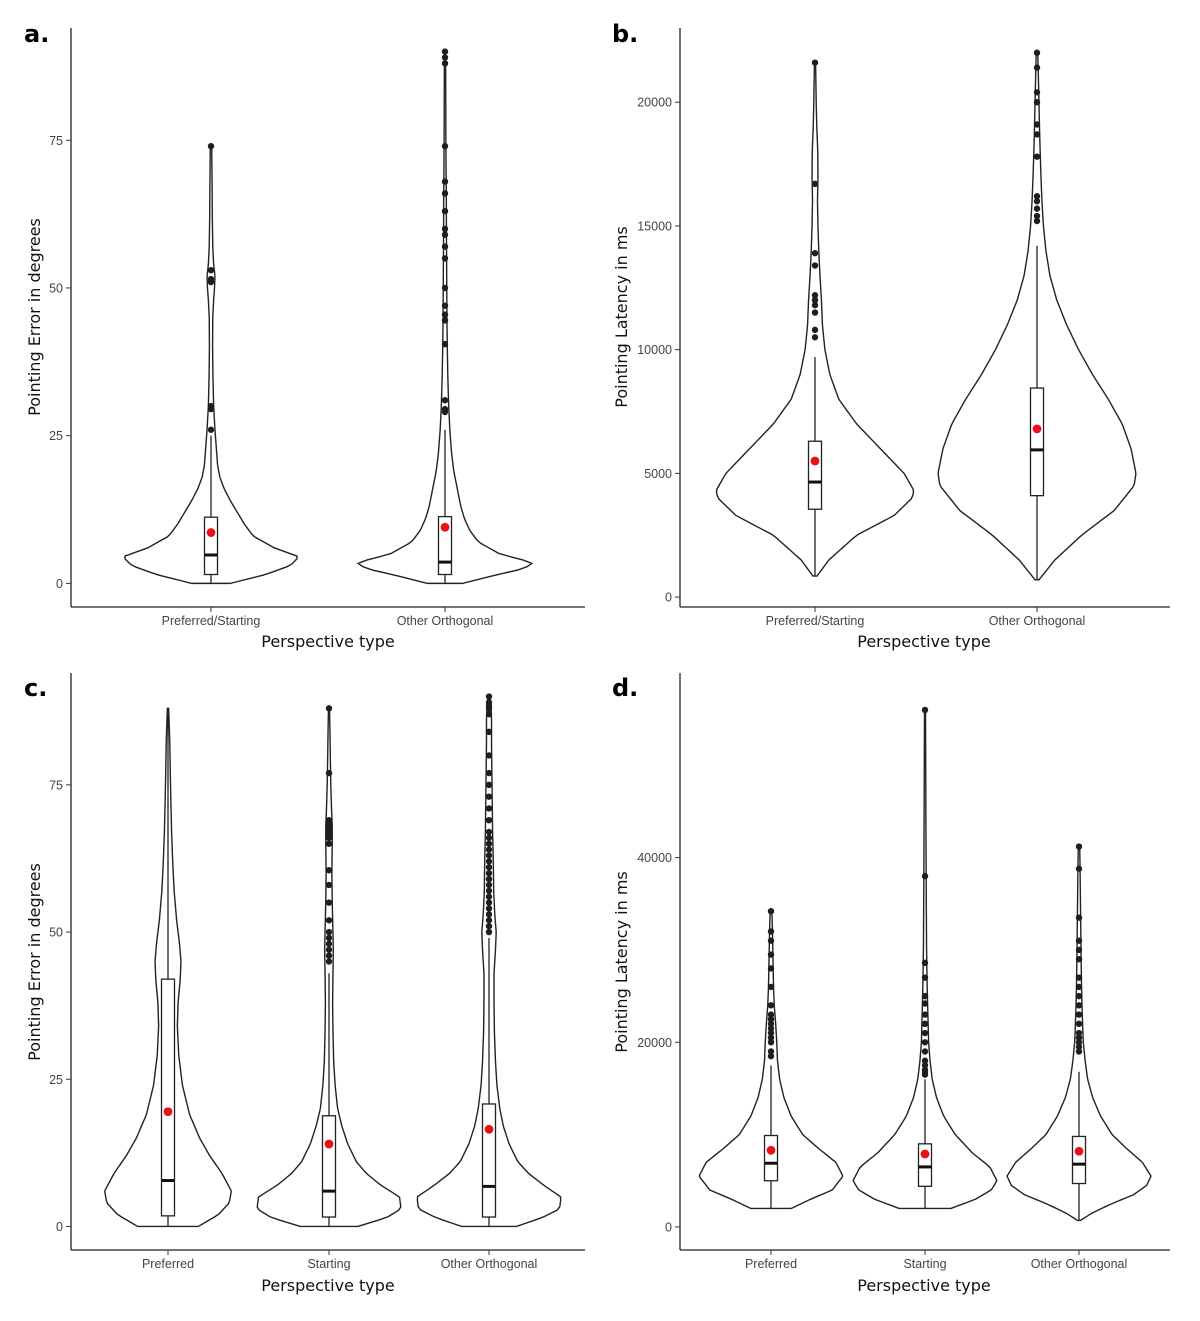 The height and width of the screenshot is (1321, 1200). What do you see at coordinates (35, 688) in the screenshot?
I see `panel-c-letter: c.` at bounding box center [35, 688].